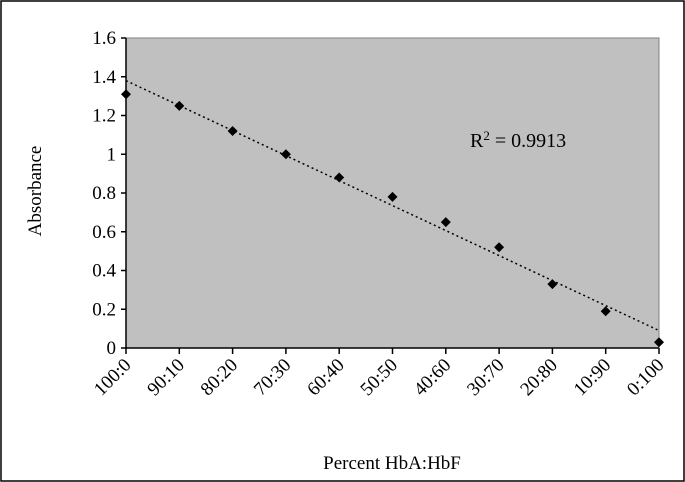 This screenshot has height=482, width=685. Describe the element at coordinates (528, 141) in the screenshot. I see `r-squared-value: = 0.9913` at that location.